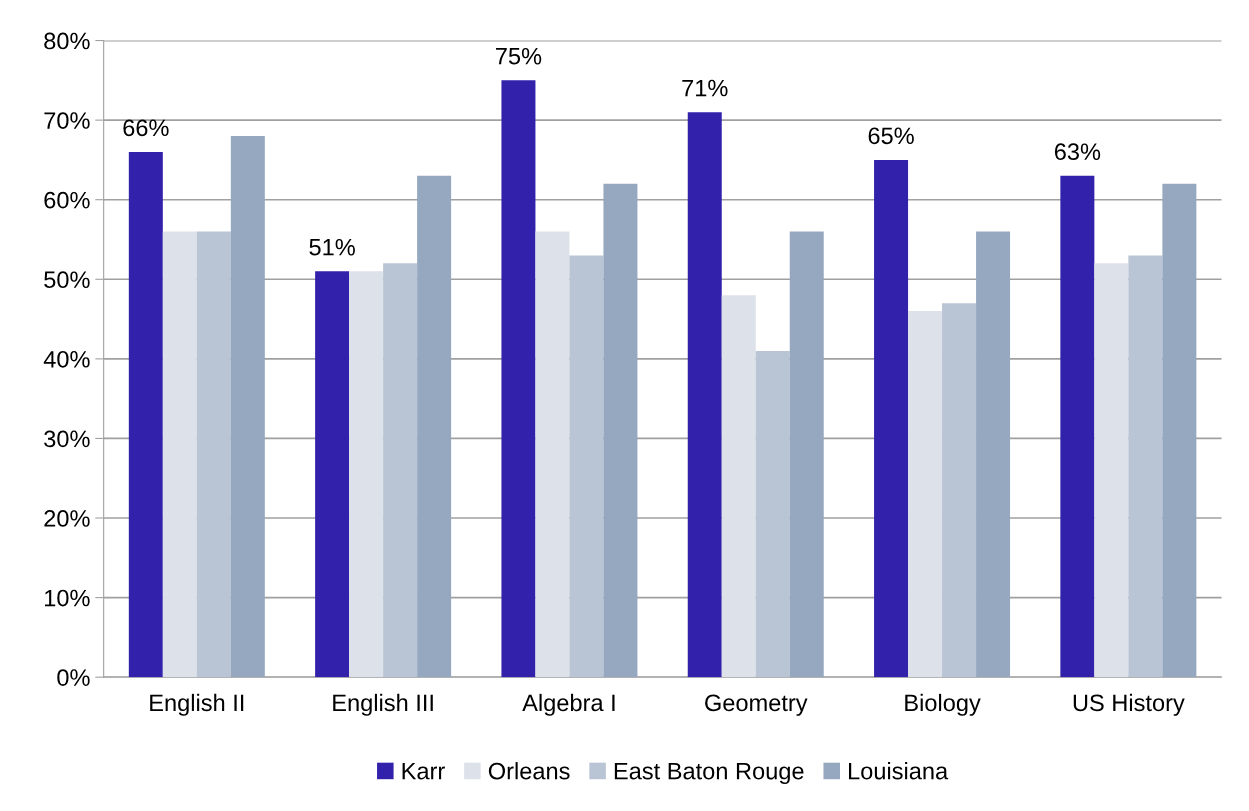 Image resolution: width=1249 pixels, height=811 pixels. Describe the element at coordinates (943, 704) in the screenshot. I see `x-tick-label: Biology` at that location.